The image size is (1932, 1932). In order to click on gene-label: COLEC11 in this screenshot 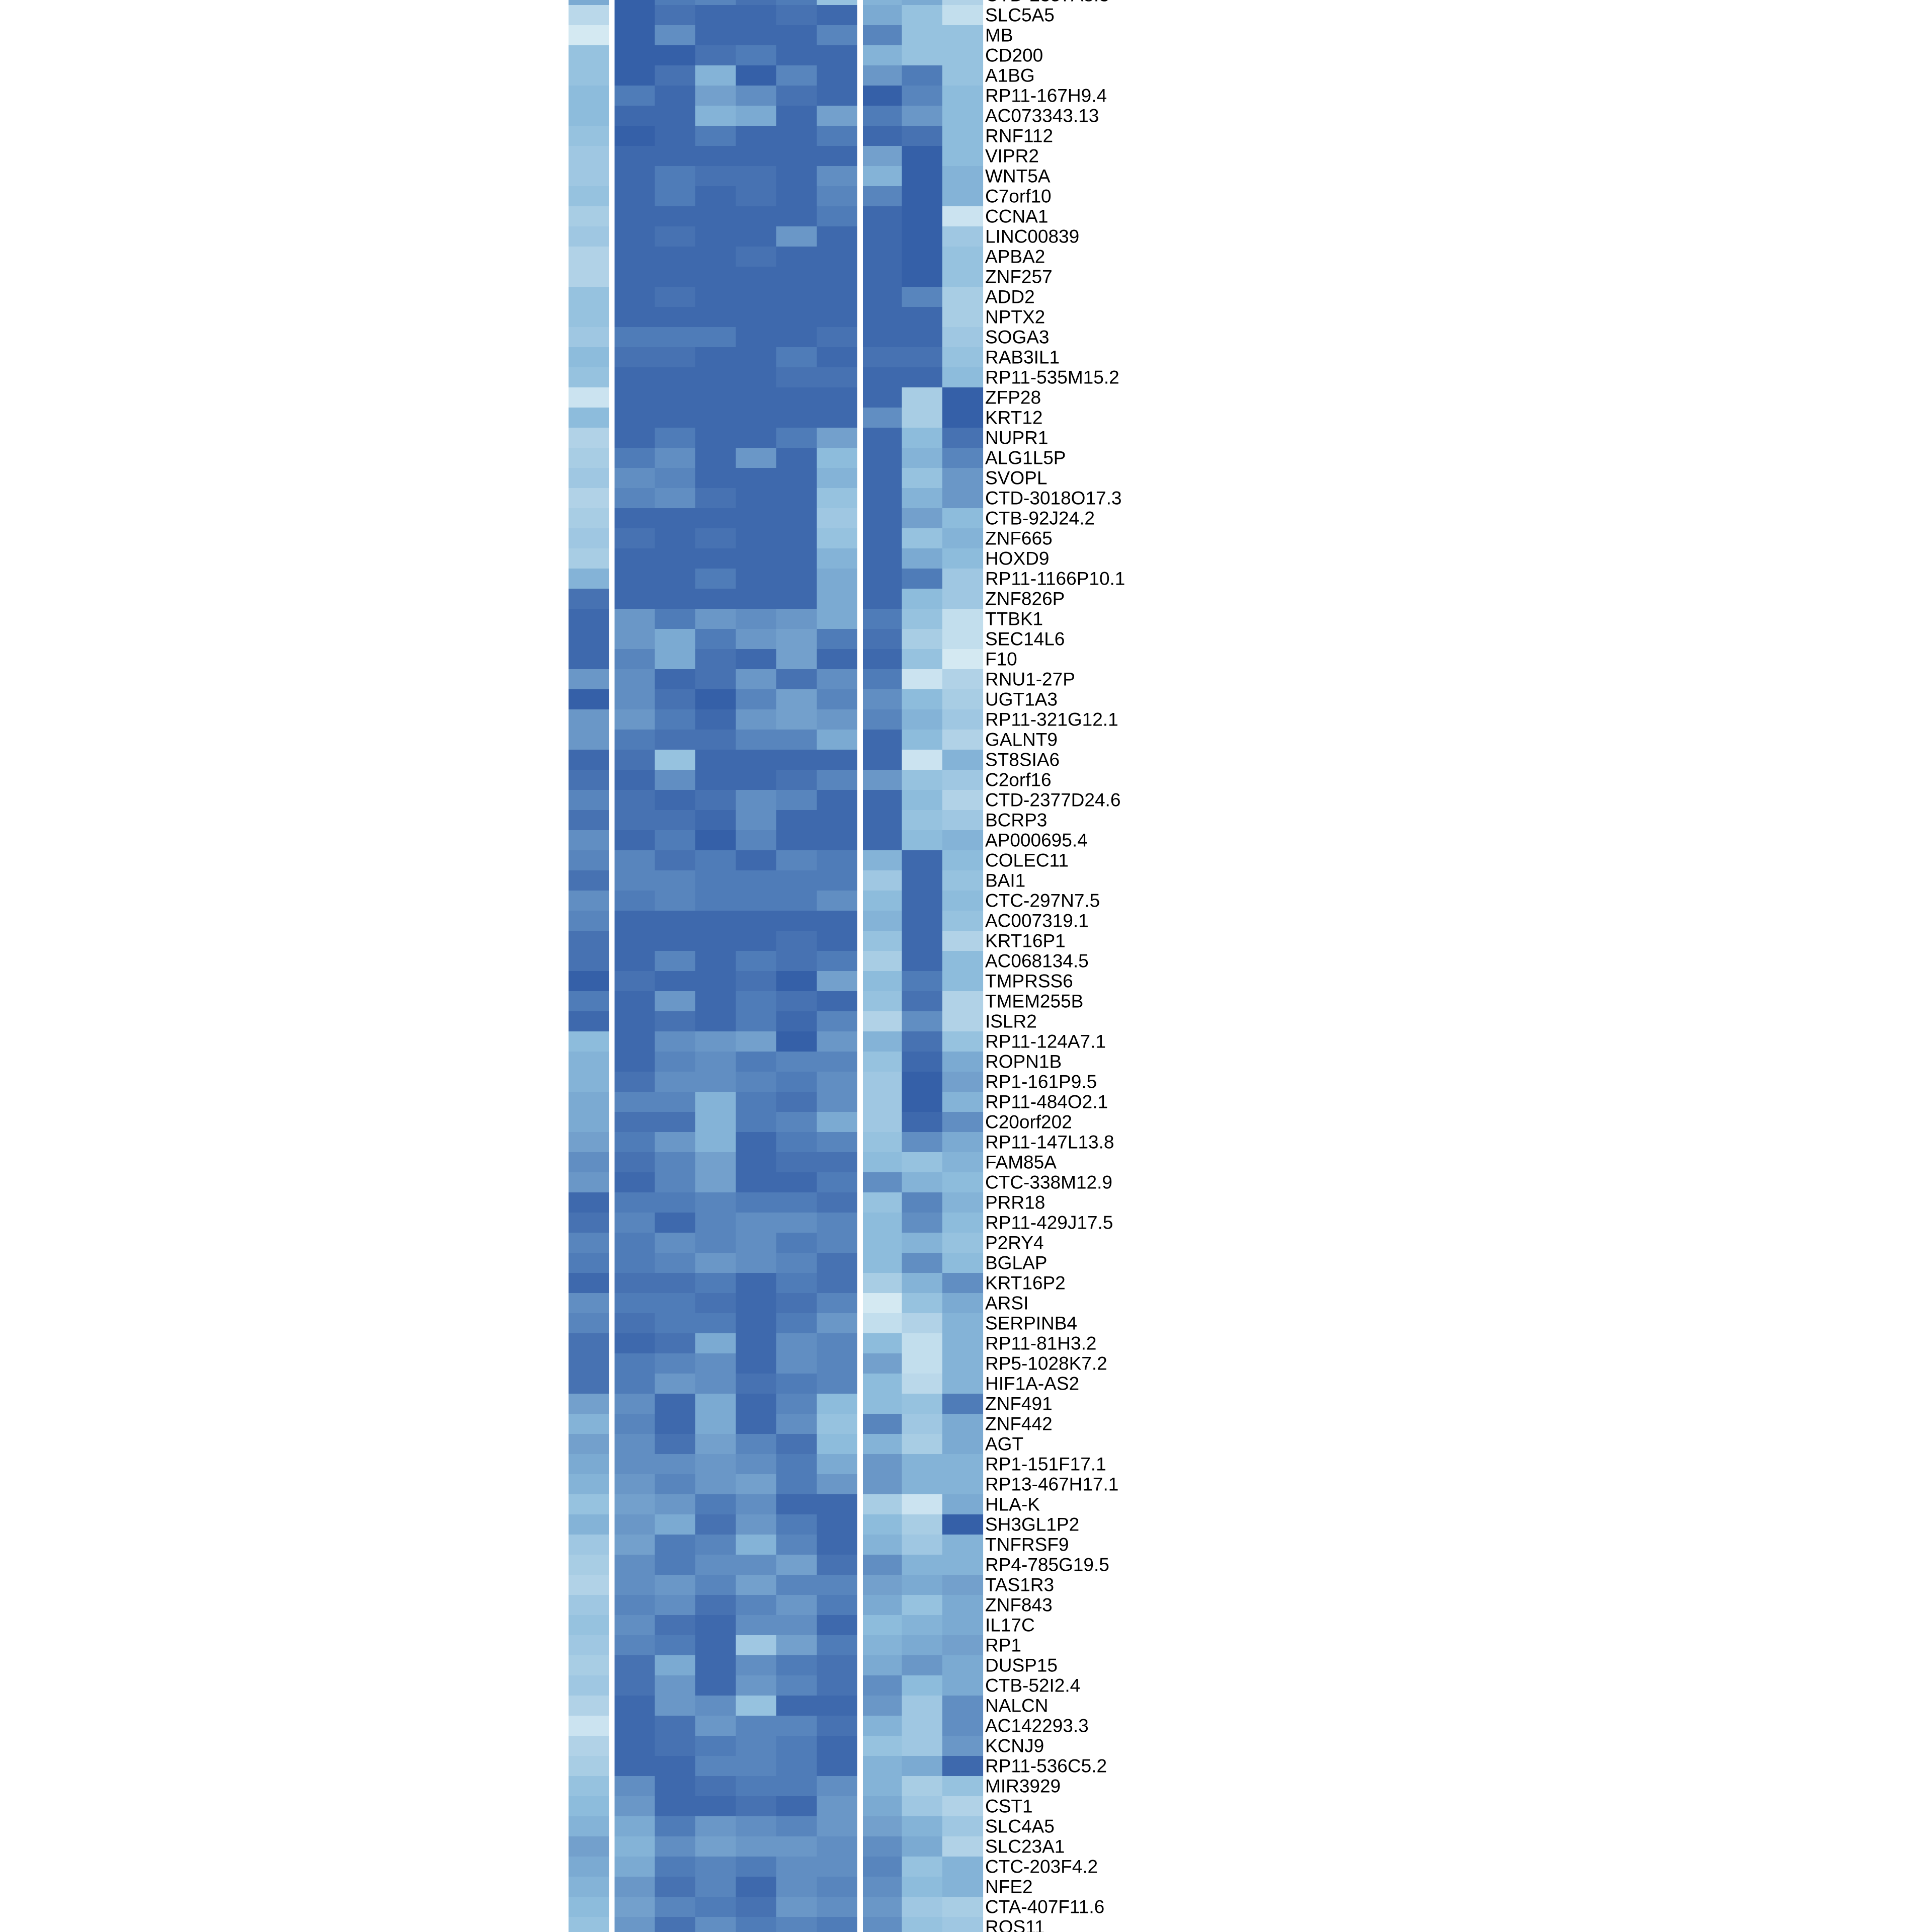, I will do `click(1027, 861)`.